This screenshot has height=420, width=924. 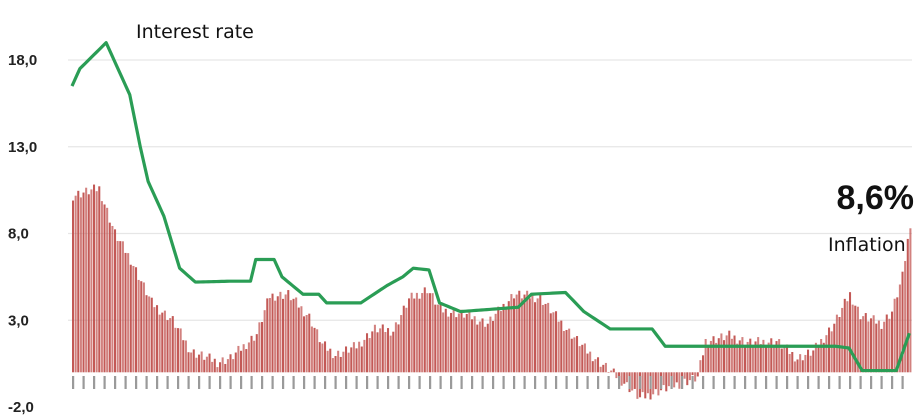 I want to click on interest-rate-label: Interest rate, so click(x=195, y=32).